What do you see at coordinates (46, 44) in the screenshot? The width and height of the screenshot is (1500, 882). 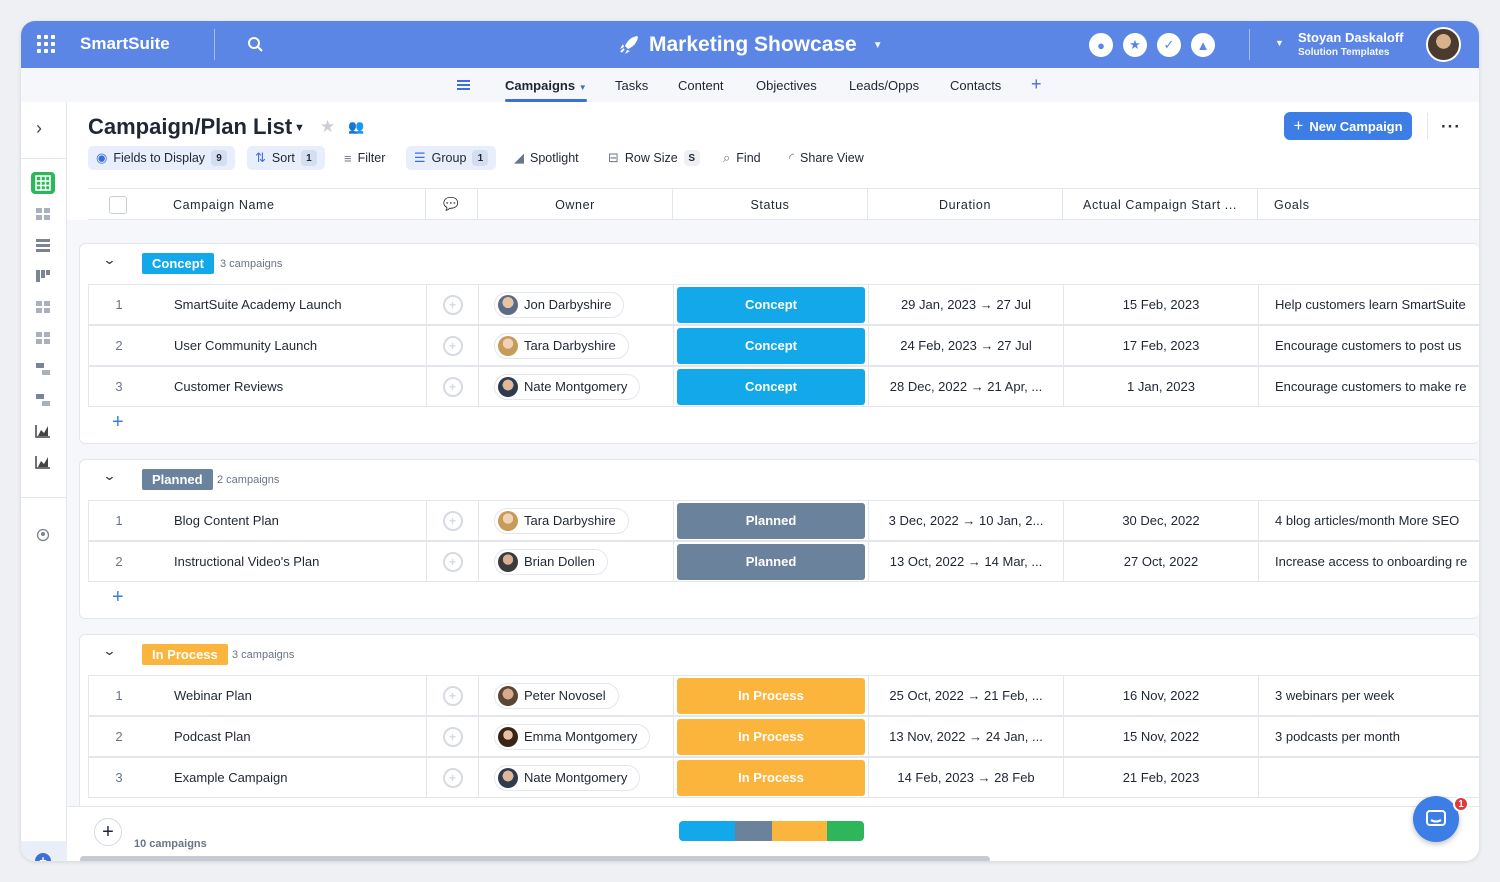 I see `apps-grid-icon` at bounding box center [46, 44].